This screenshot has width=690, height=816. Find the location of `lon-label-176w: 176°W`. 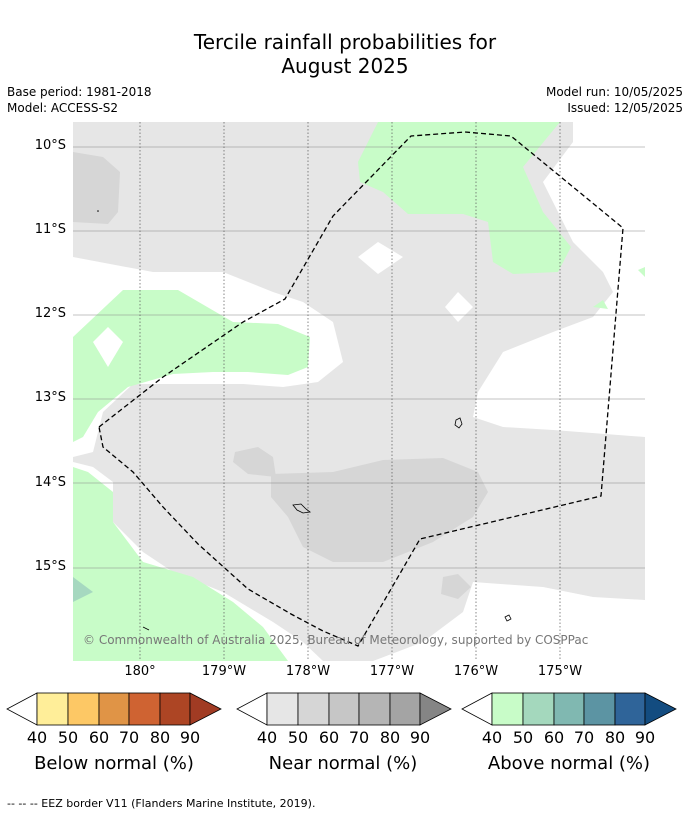

lon-label-176w: 176°W is located at coordinates (476, 671).